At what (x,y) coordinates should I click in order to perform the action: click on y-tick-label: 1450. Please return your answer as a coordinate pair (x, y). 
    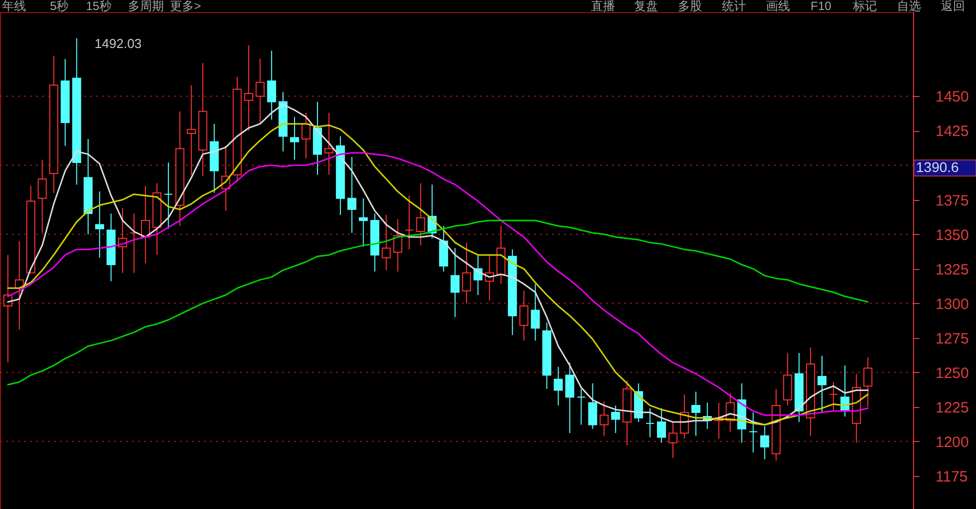
    Looking at the image, I should click on (952, 97).